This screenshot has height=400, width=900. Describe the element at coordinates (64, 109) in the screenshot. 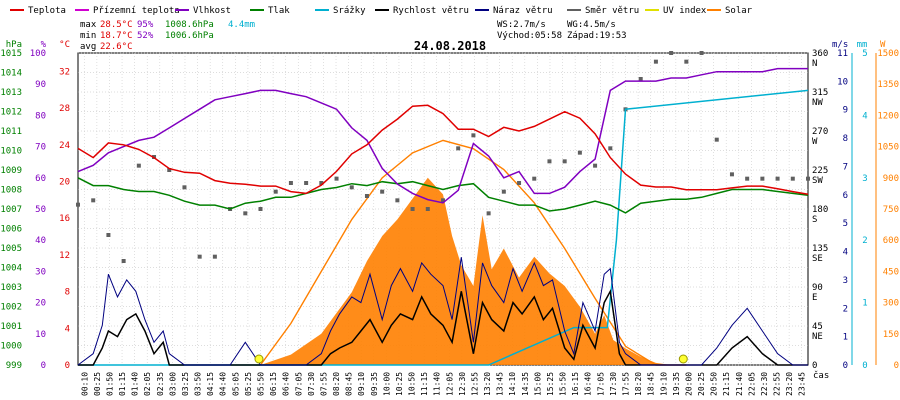

I see `tick-label-celsius: 28` at that location.